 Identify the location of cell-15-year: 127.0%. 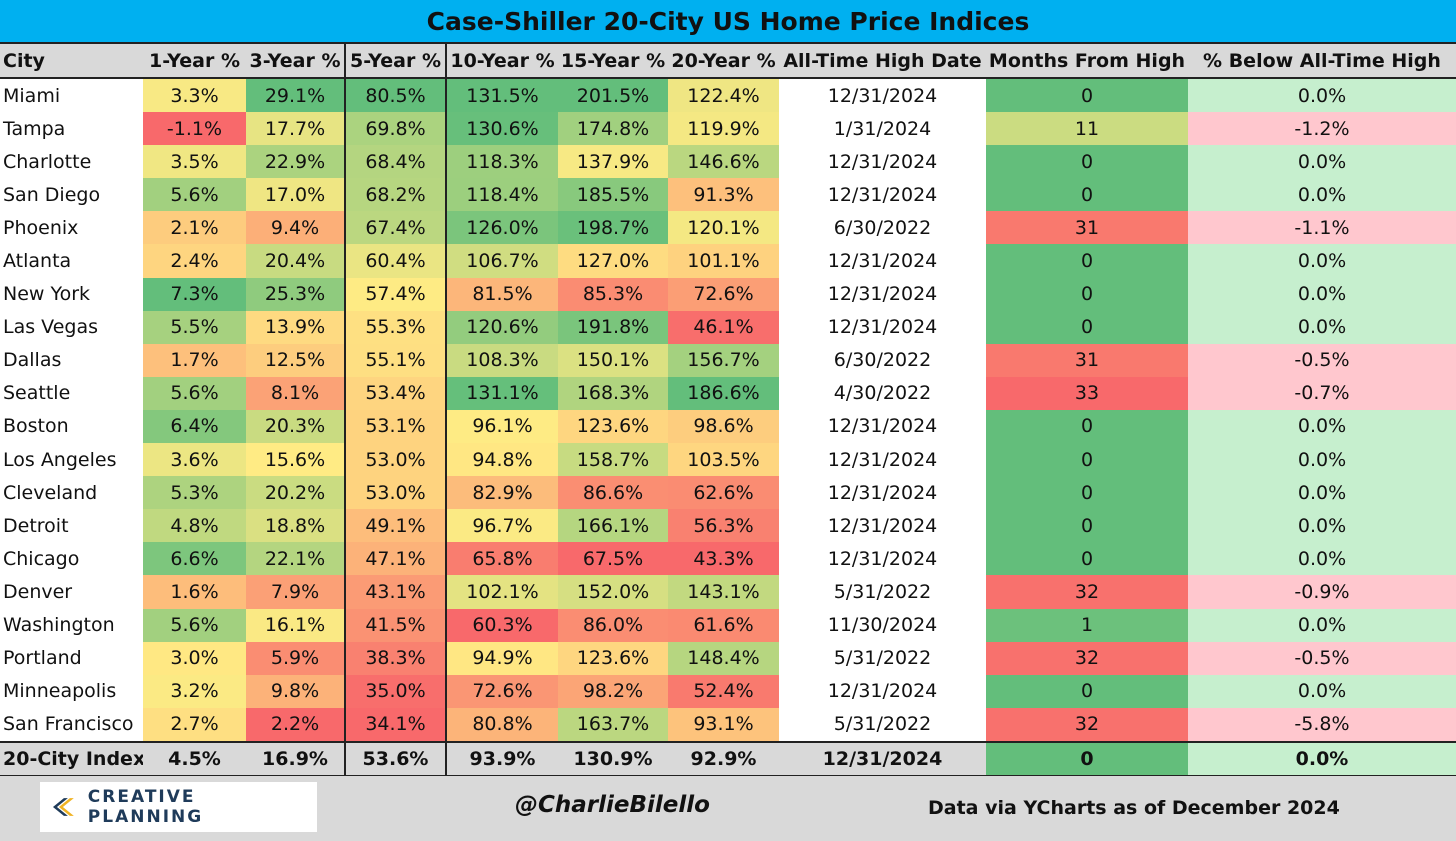
(613, 261).